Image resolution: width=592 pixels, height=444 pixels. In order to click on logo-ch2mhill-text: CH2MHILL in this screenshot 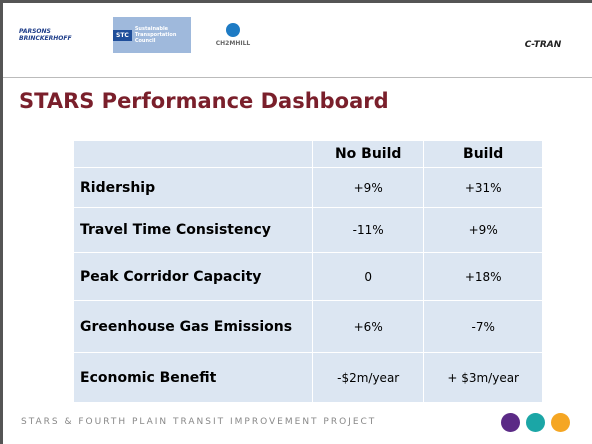, I will do `click(233, 43)`.